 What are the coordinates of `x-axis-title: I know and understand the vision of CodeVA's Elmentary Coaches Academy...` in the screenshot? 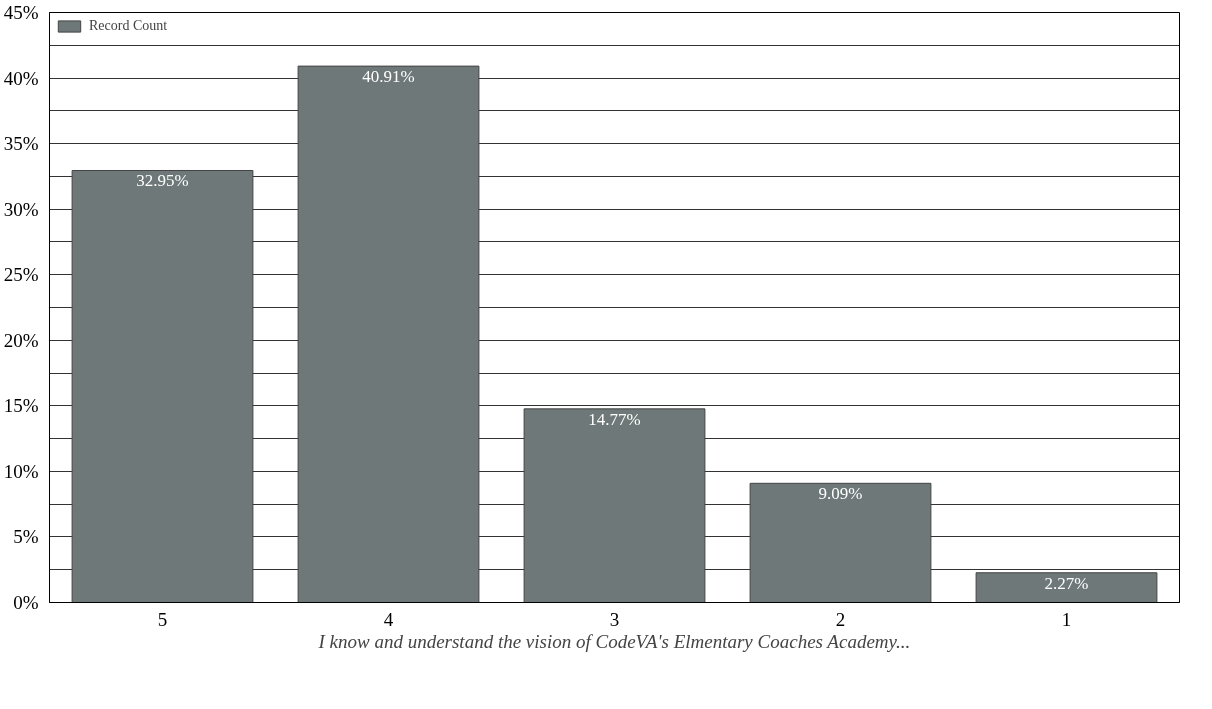 It's located at (614, 641).